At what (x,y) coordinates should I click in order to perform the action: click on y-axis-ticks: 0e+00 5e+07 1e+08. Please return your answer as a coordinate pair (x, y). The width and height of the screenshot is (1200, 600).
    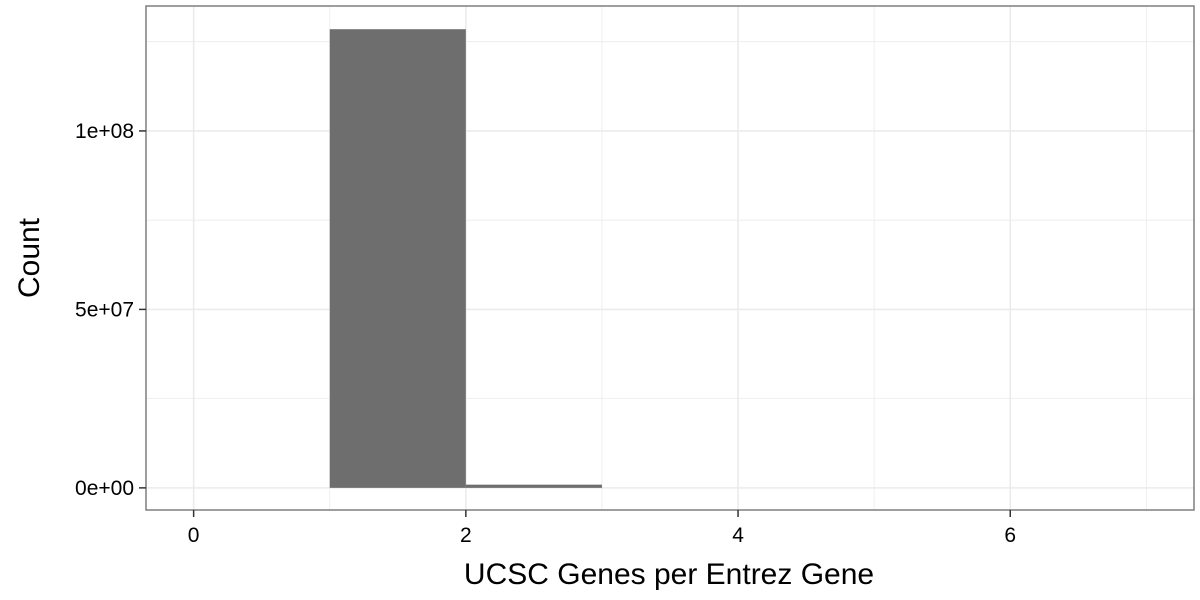
    Looking at the image, I should click on (110, 310).